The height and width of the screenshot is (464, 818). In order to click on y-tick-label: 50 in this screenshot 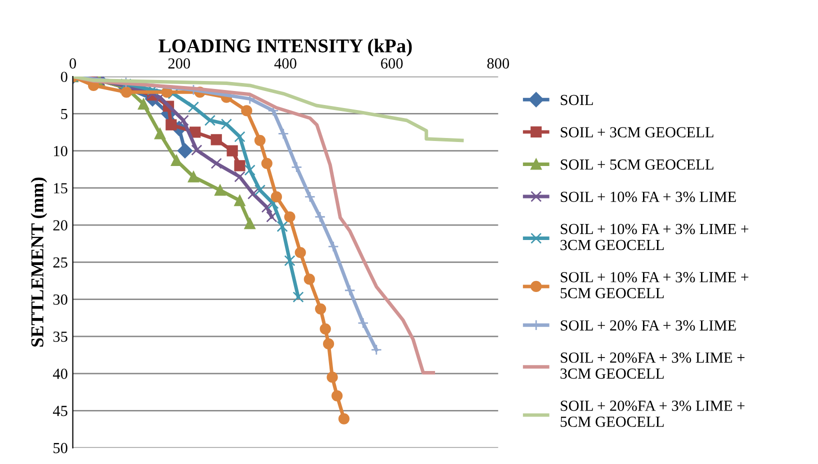, I will do `click(61, 448)`.